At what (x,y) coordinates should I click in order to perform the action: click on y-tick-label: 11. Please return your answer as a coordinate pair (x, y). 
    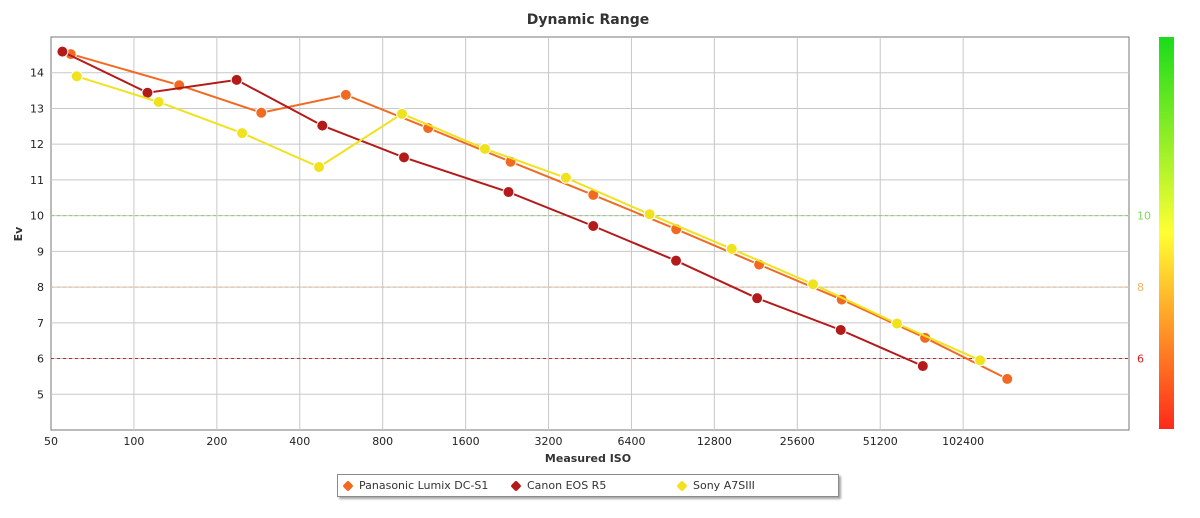
    Looking at the image, I should click on (37, 180).